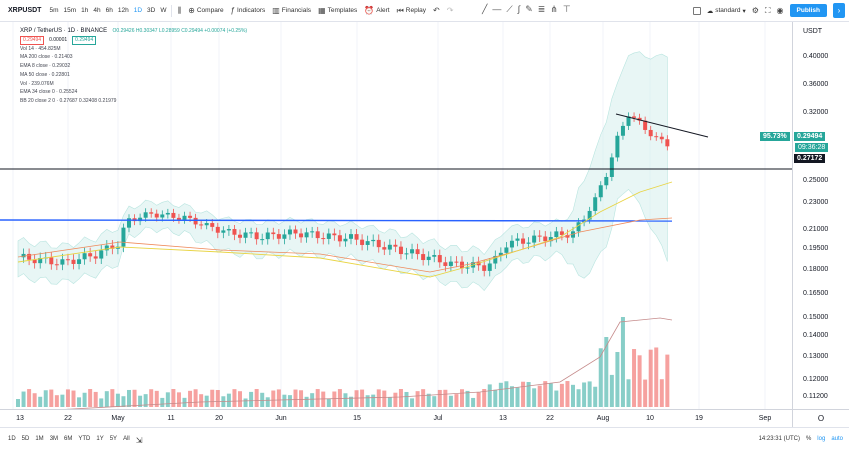  I want to click on brush-icon: ✎, so click(529, 9).